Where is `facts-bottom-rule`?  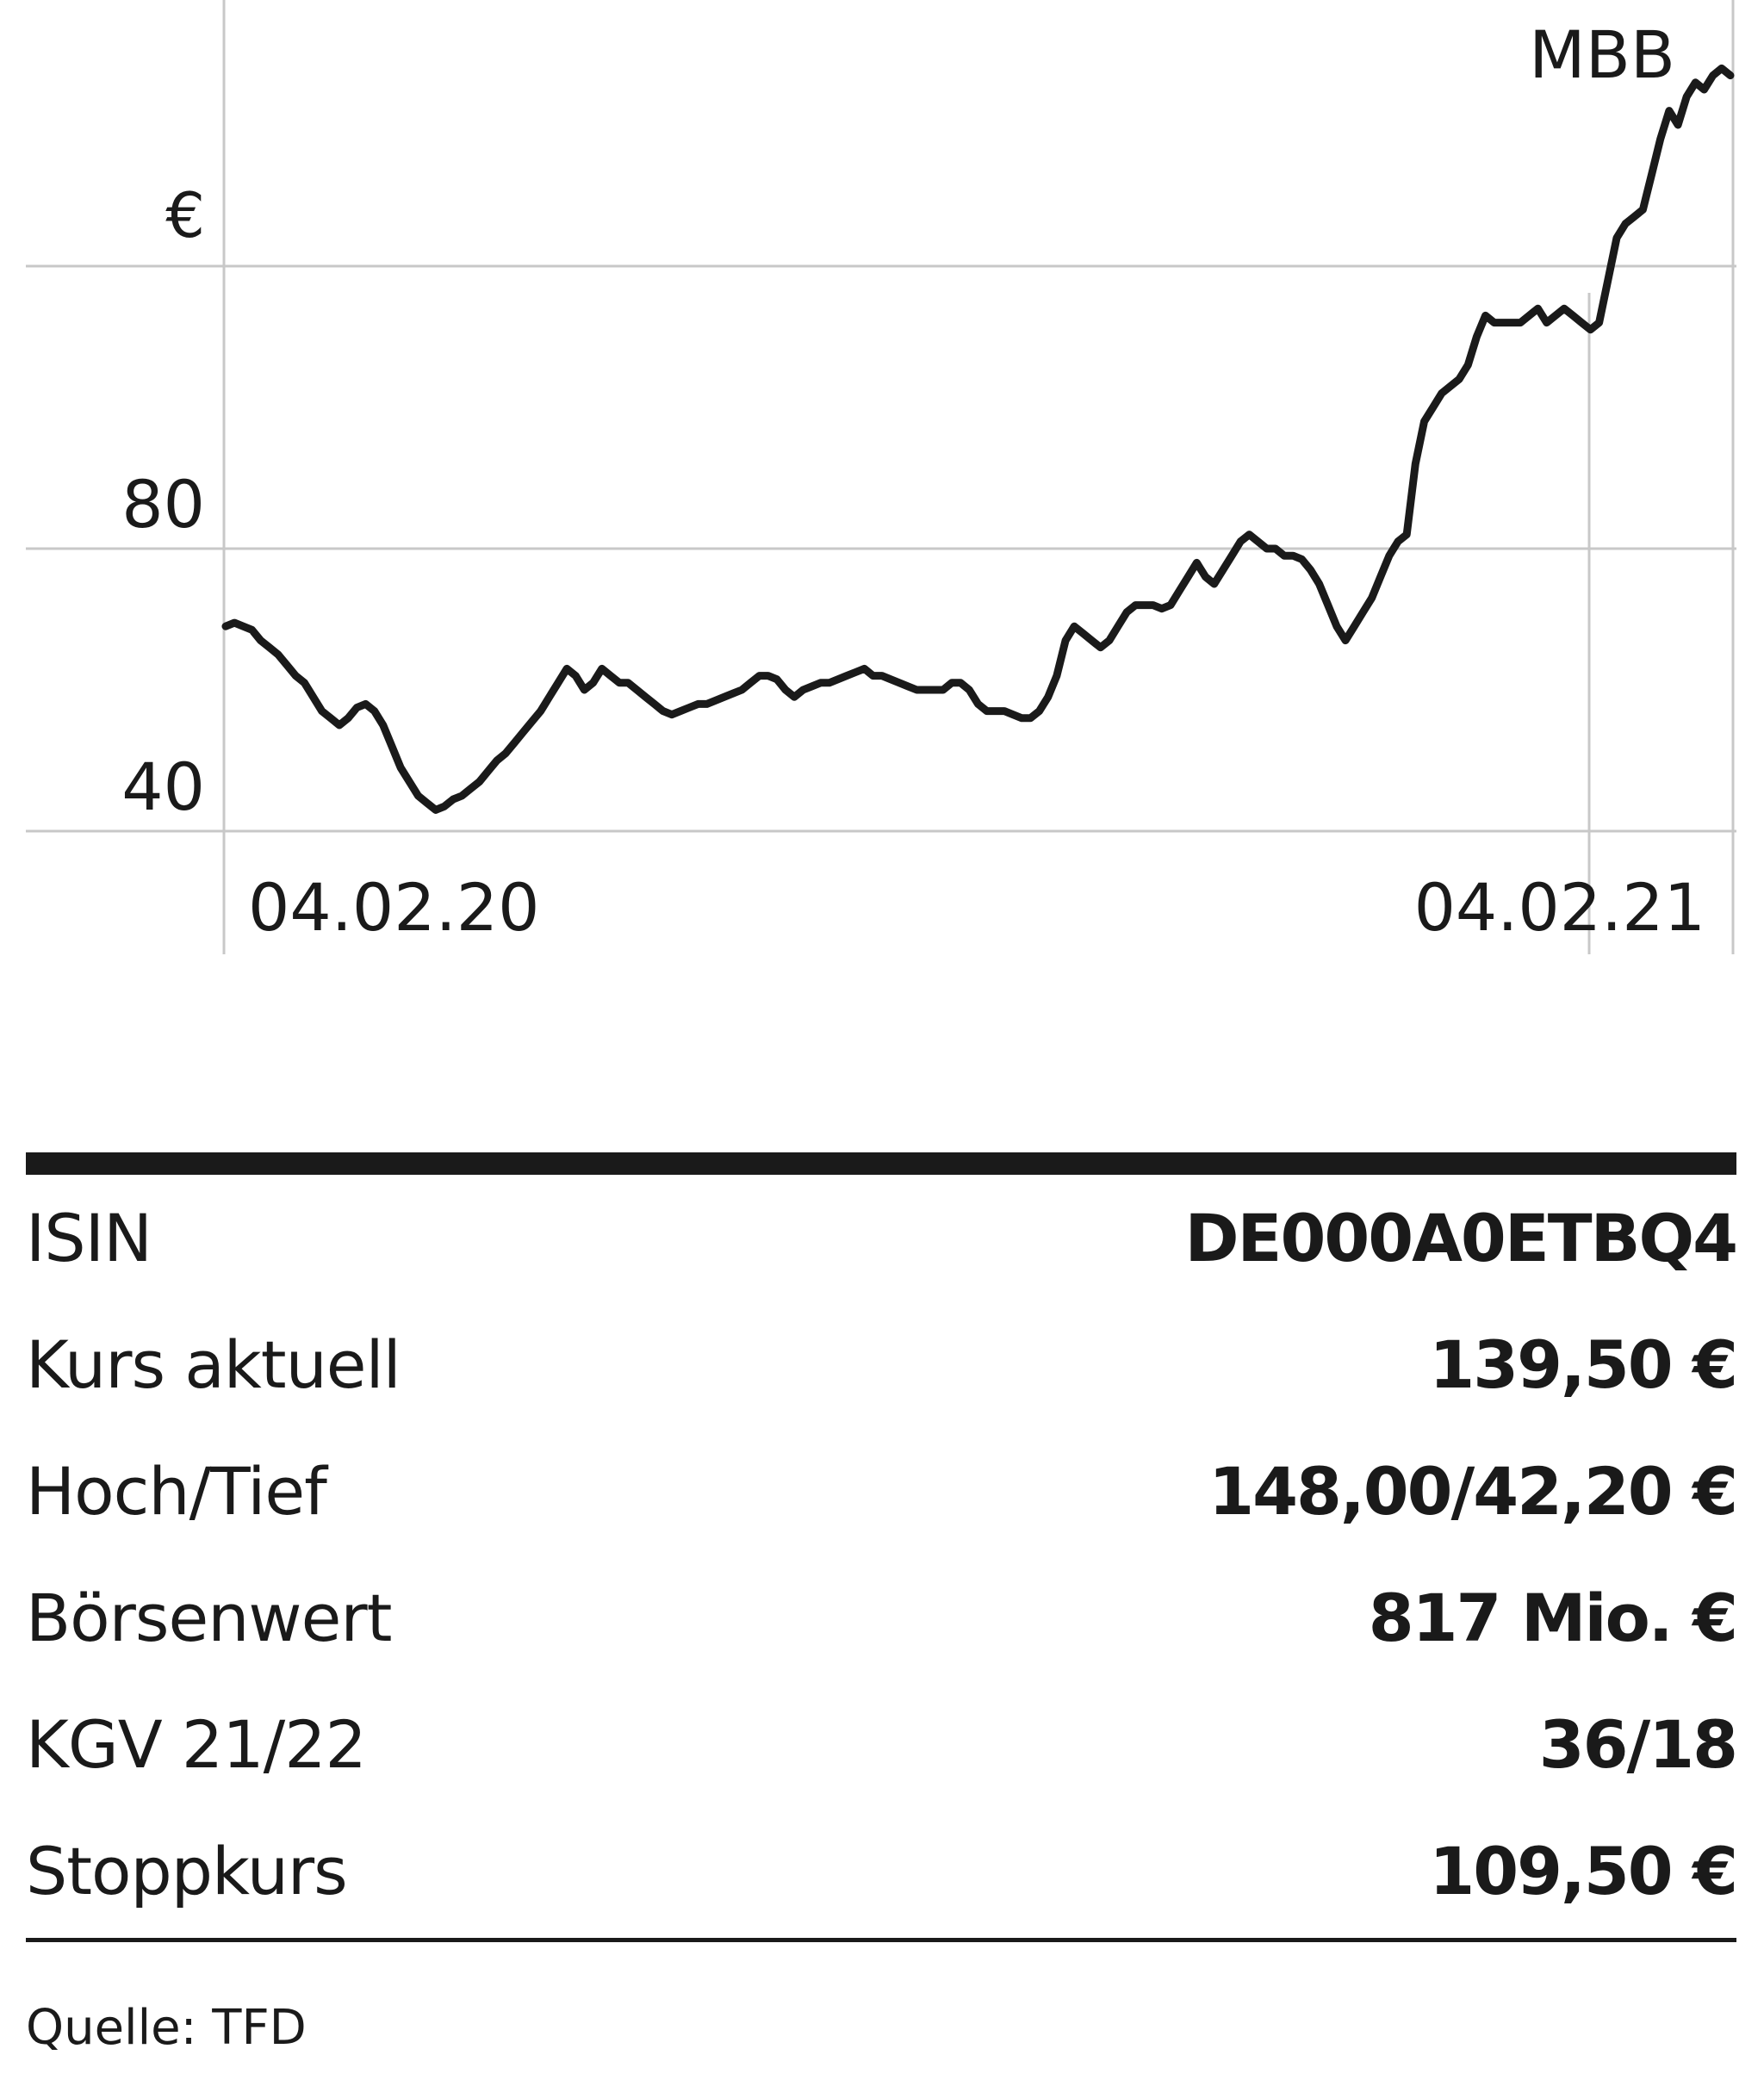 facts-bottom-rule is located at coordinates (881, 1940).